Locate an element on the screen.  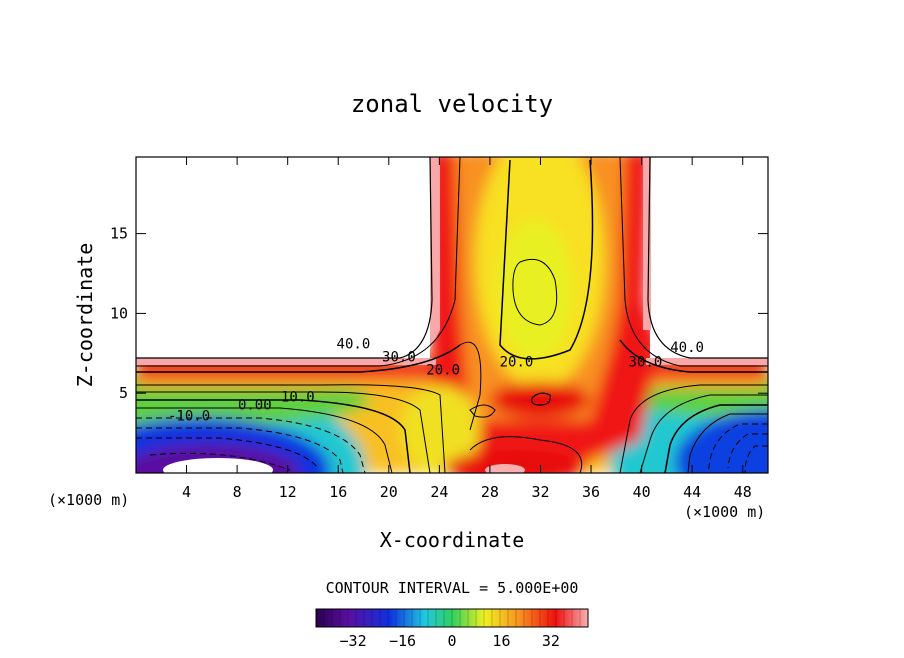
contour-lines-negative is located at coordinates (452, 445).